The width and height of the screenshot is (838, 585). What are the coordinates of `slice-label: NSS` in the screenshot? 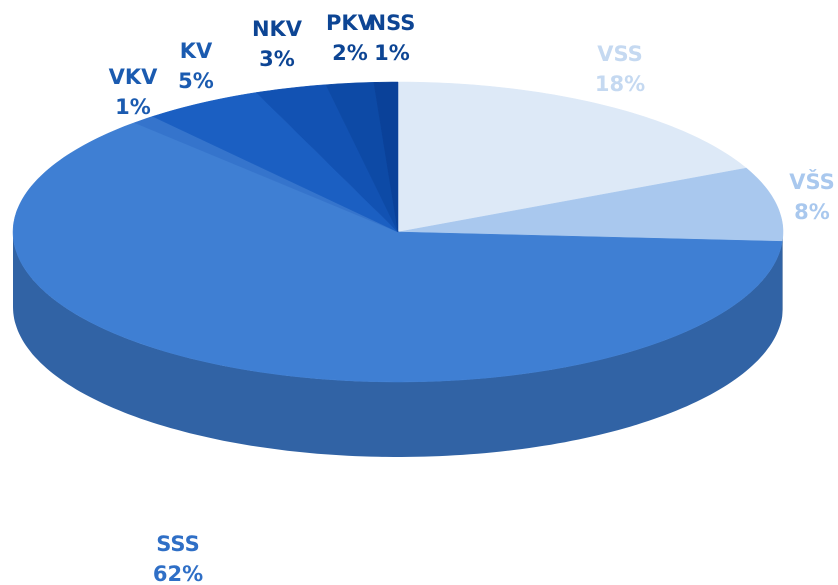 It's located at (392, 23).